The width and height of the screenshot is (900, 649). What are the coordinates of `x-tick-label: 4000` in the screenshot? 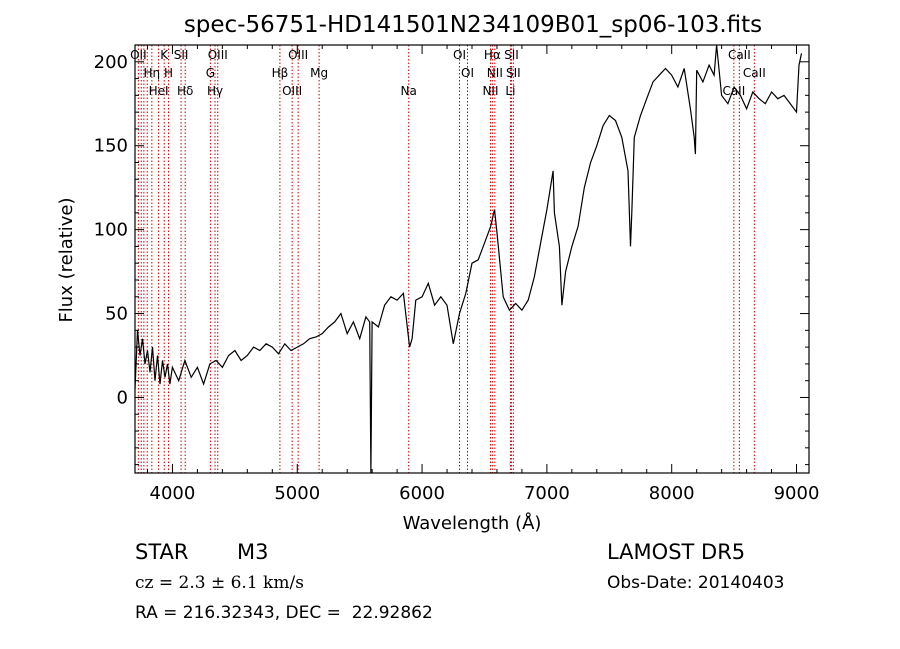 It's located at (173, 493).